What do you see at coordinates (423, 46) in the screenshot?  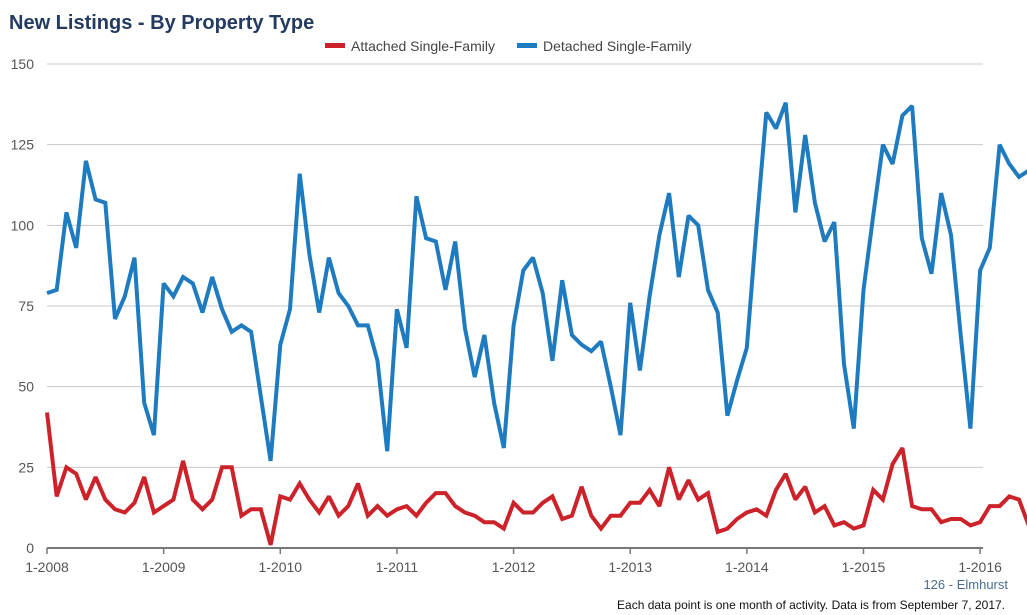 I see `legend-label-attached: Attached Single-Family` at bounding box center [423, 46].